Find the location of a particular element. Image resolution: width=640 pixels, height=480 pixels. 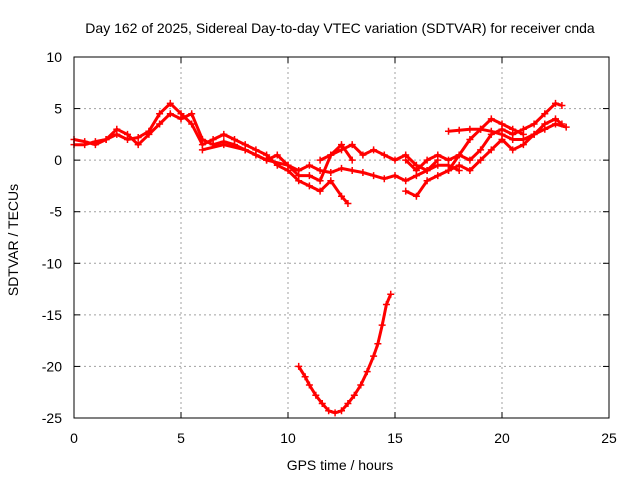

series-track-e is located at coordinates (484, 157).